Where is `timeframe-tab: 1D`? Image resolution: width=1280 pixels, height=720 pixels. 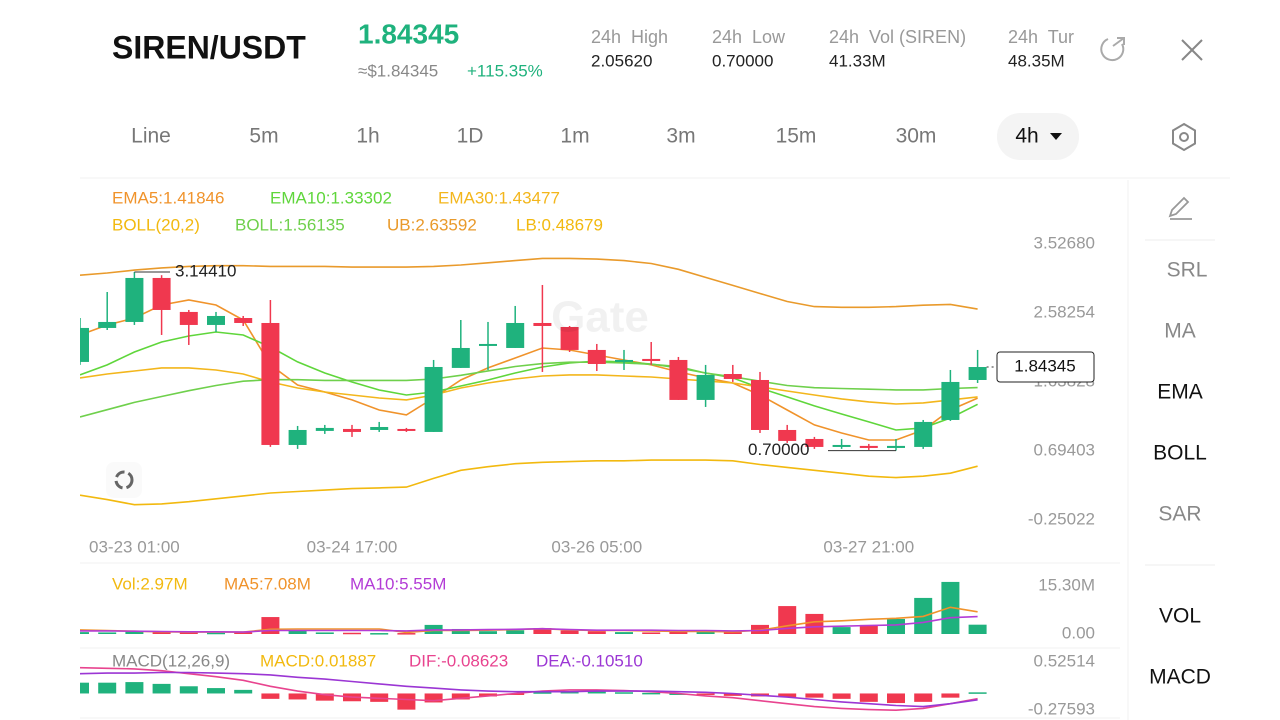 timeframe-tab: 1D is located at coordinates (470, 136).